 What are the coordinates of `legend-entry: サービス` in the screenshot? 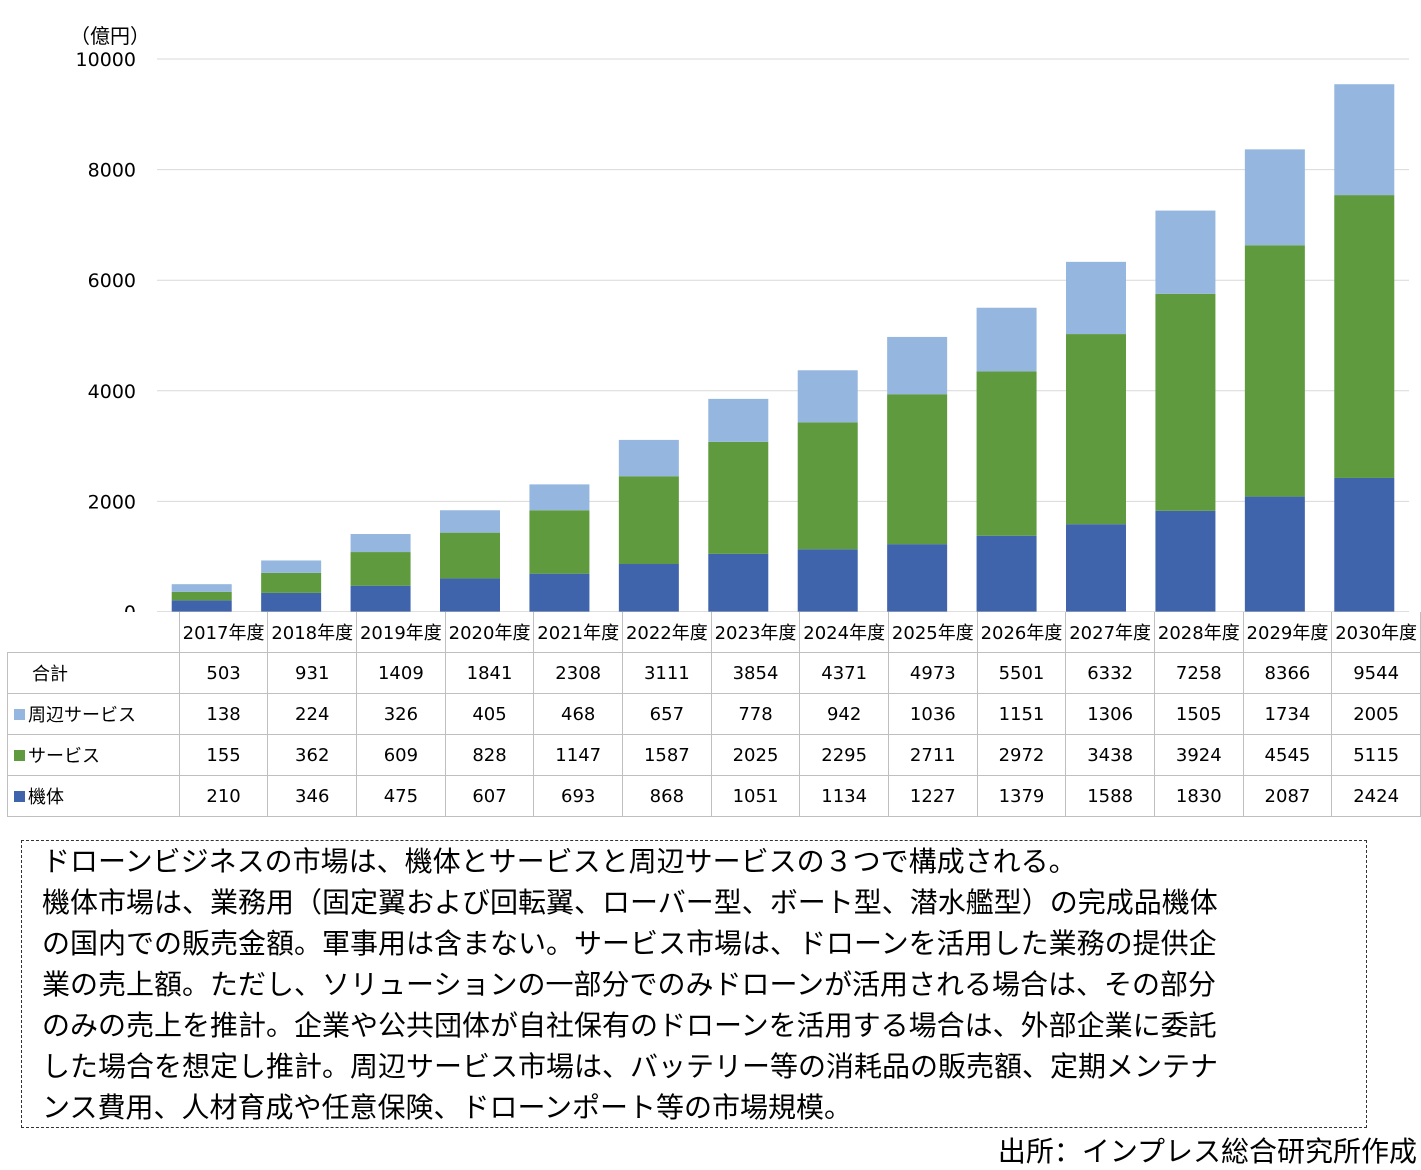 It's located at (93, 755).